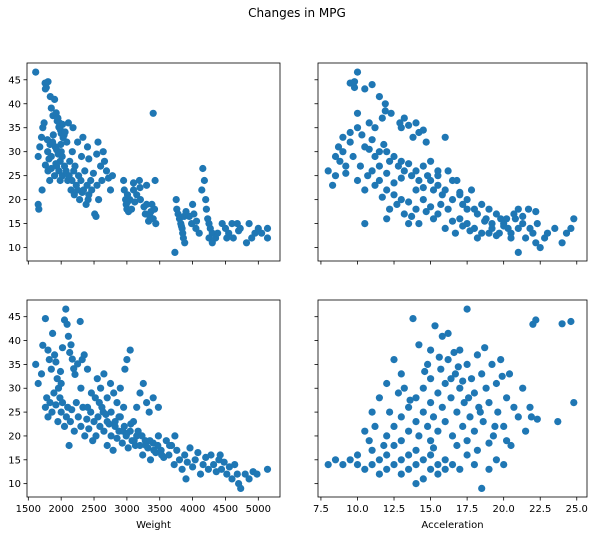  Describe the element at coordinates (225, 509) in the screenshot. I see `x-tick-label: 4500` at that location.